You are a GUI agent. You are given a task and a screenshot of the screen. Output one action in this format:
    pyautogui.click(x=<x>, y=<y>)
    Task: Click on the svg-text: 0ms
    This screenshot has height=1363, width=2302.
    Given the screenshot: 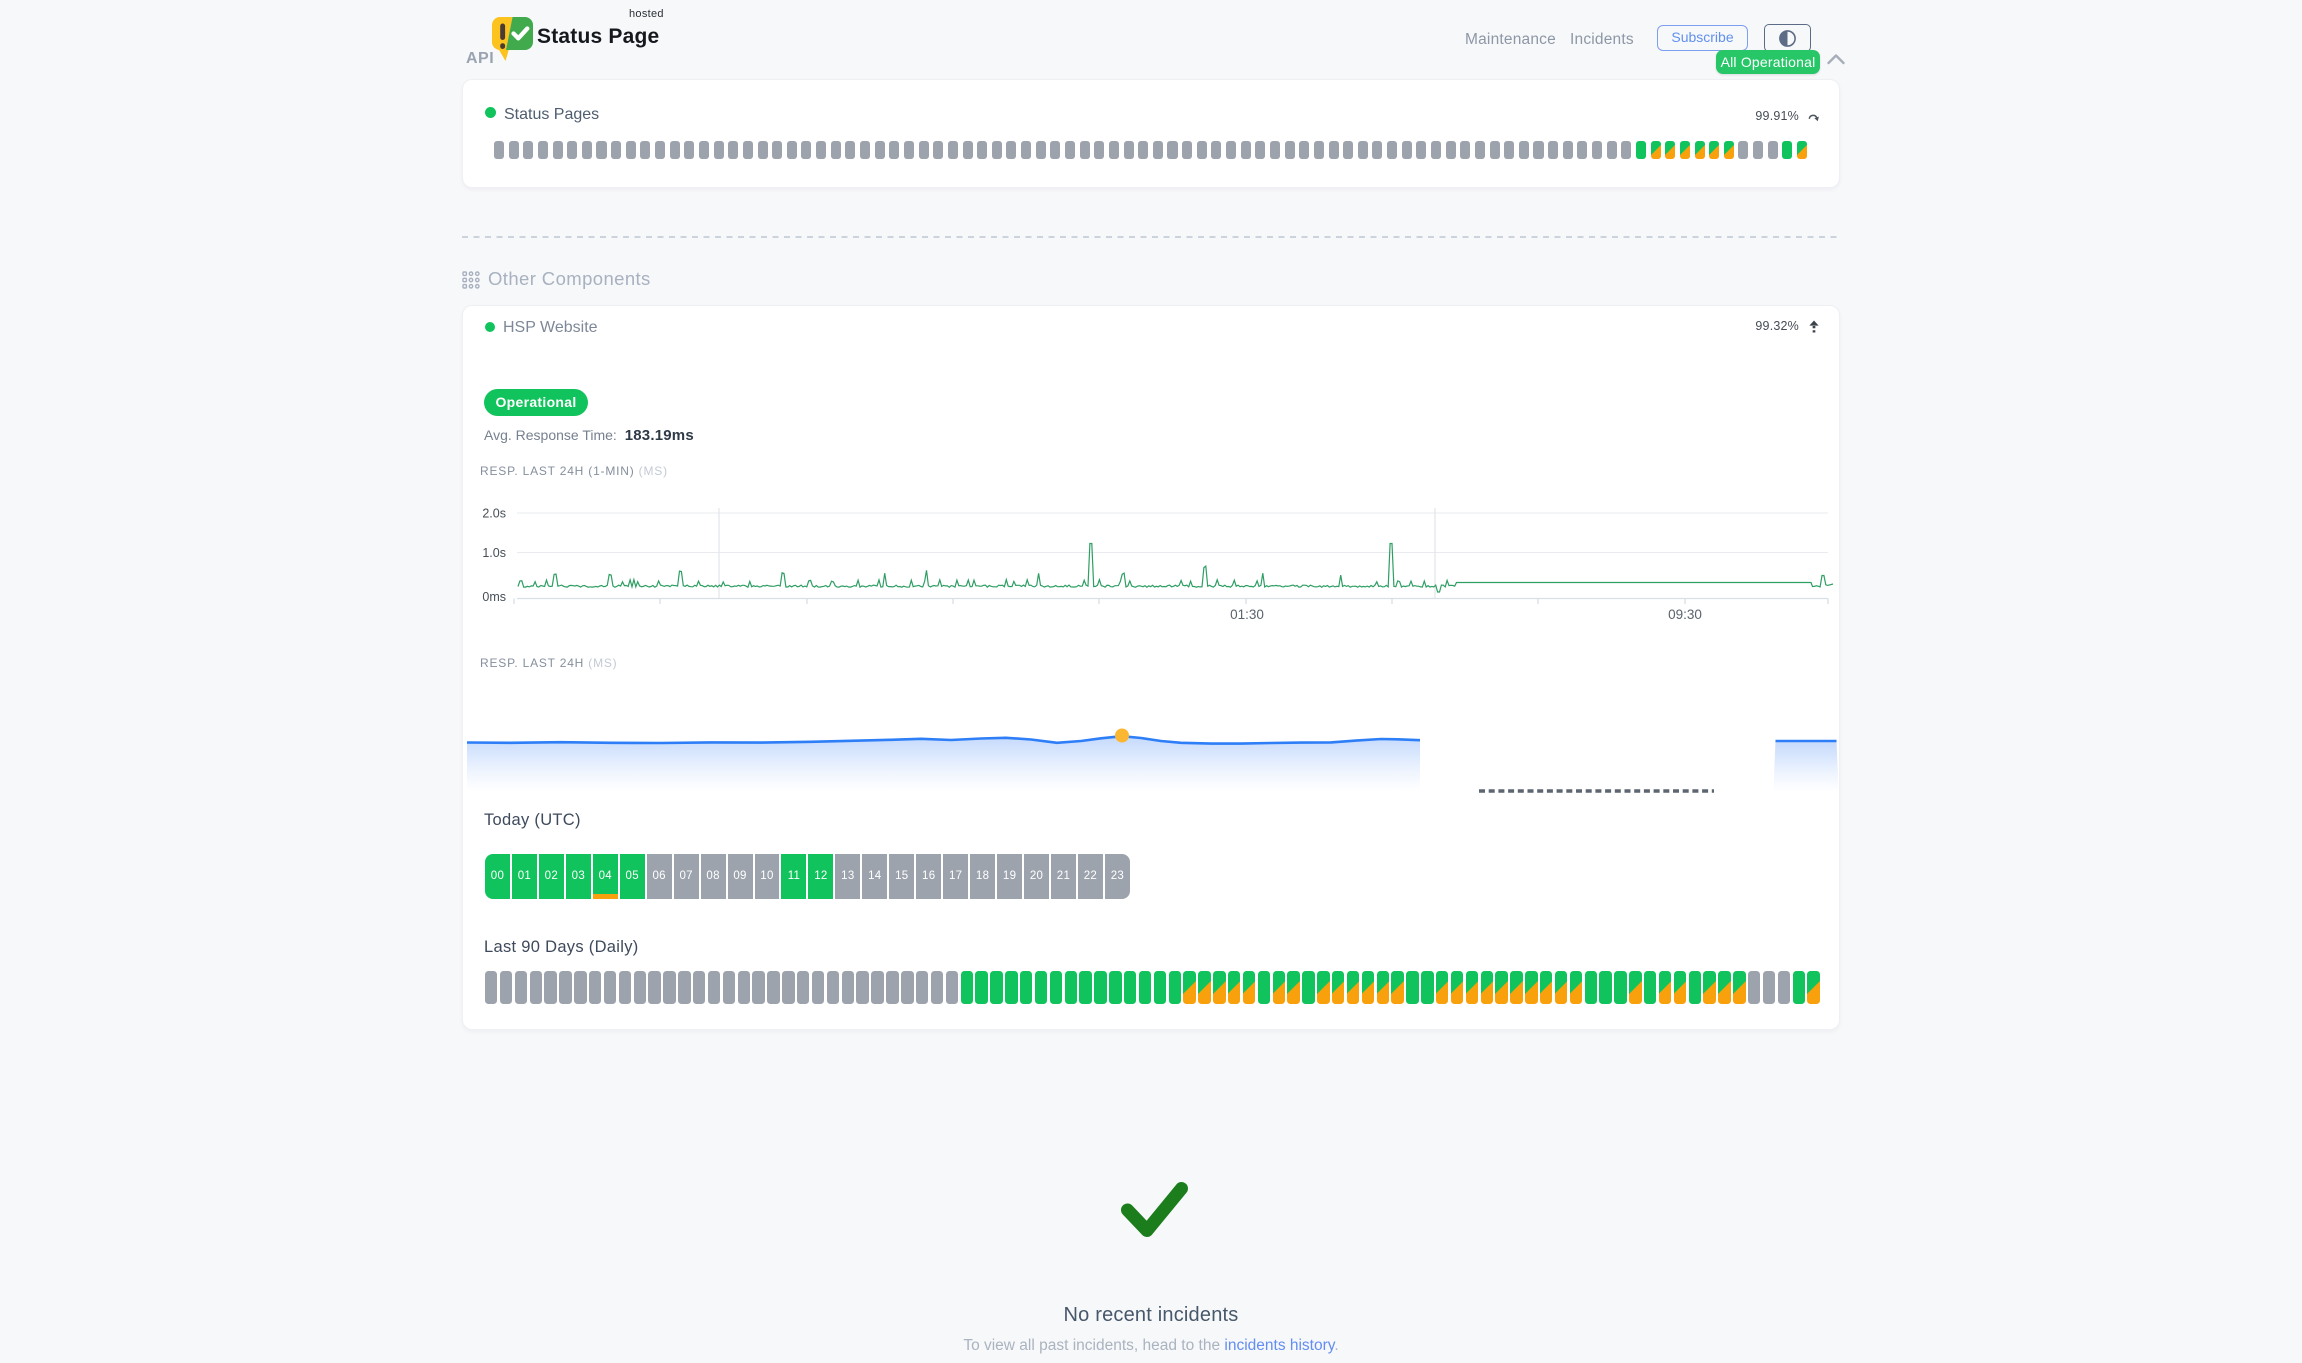 What is the action you would take?
    pyautogui.click(x=494, y=597)
    